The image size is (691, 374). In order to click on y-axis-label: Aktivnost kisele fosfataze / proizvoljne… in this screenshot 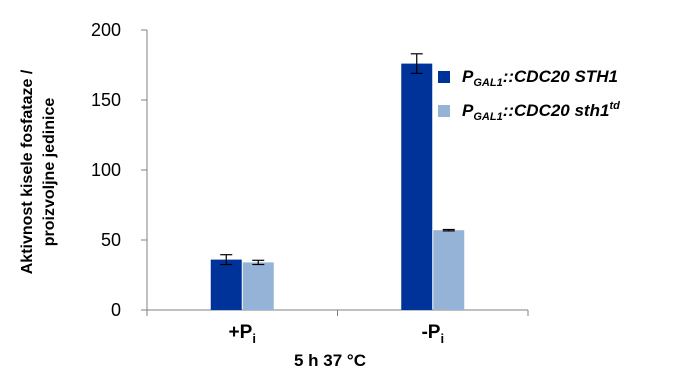, I will do `click(38, 171)`.